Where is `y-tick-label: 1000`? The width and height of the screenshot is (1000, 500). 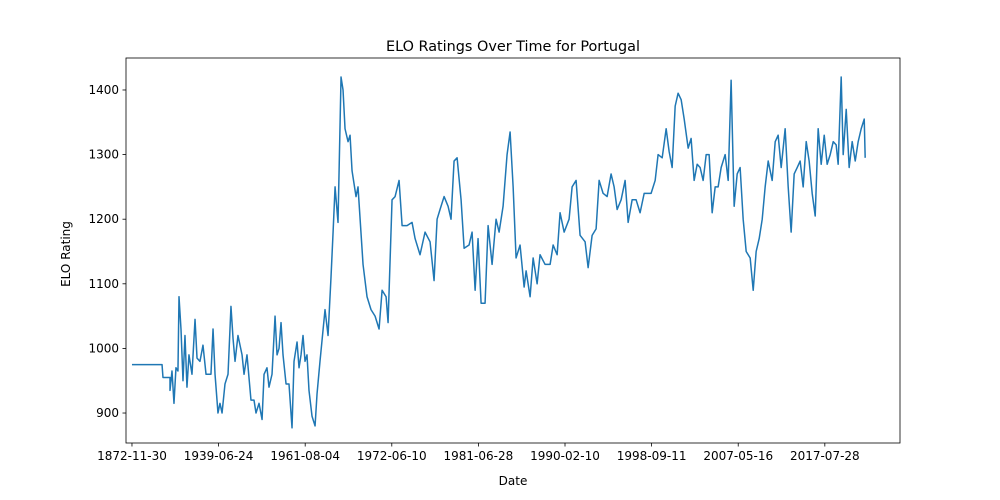
y-tick-label: 1000 is located at coordinates (103, 348).